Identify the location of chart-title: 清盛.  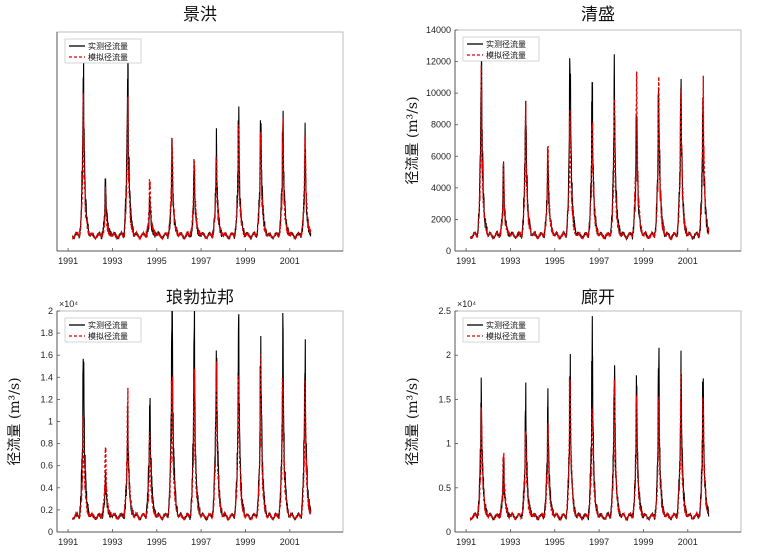
(598, 15).